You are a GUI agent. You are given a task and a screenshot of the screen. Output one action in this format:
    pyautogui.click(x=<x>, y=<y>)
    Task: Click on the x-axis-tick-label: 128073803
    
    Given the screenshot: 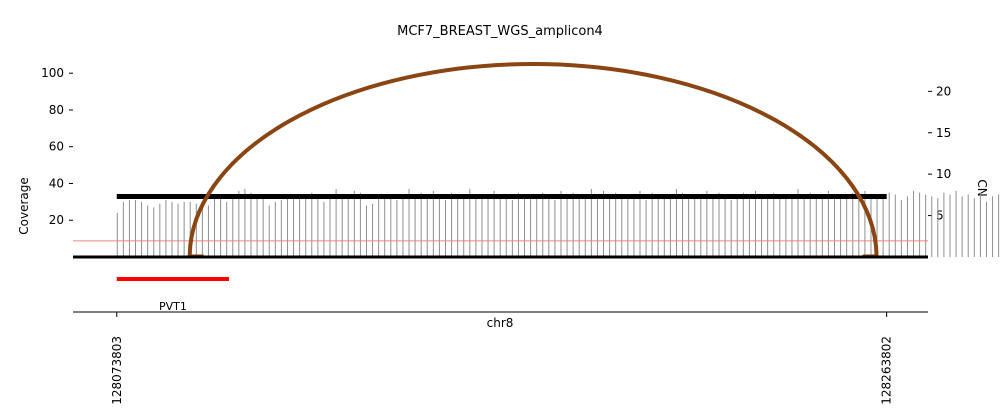 What is the action you would take?
    pyautogui.click(x=117, y=370)
    